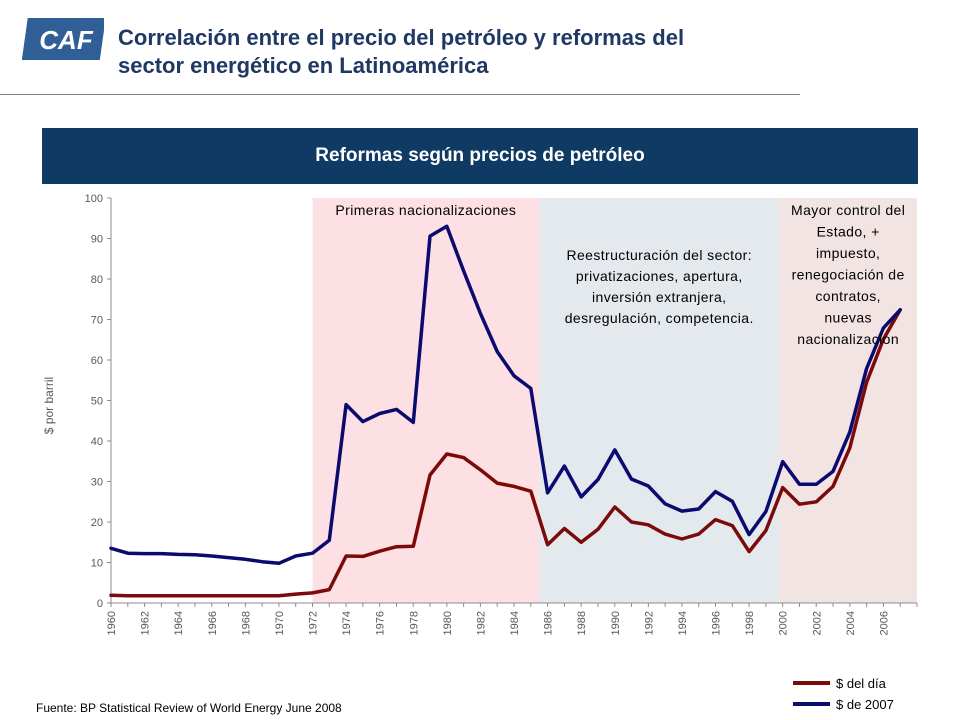 The image size is (960, 720). Describe the element at coordinates (100, 604) in the screenshot. I see `y-tick-label: 0` at that location.